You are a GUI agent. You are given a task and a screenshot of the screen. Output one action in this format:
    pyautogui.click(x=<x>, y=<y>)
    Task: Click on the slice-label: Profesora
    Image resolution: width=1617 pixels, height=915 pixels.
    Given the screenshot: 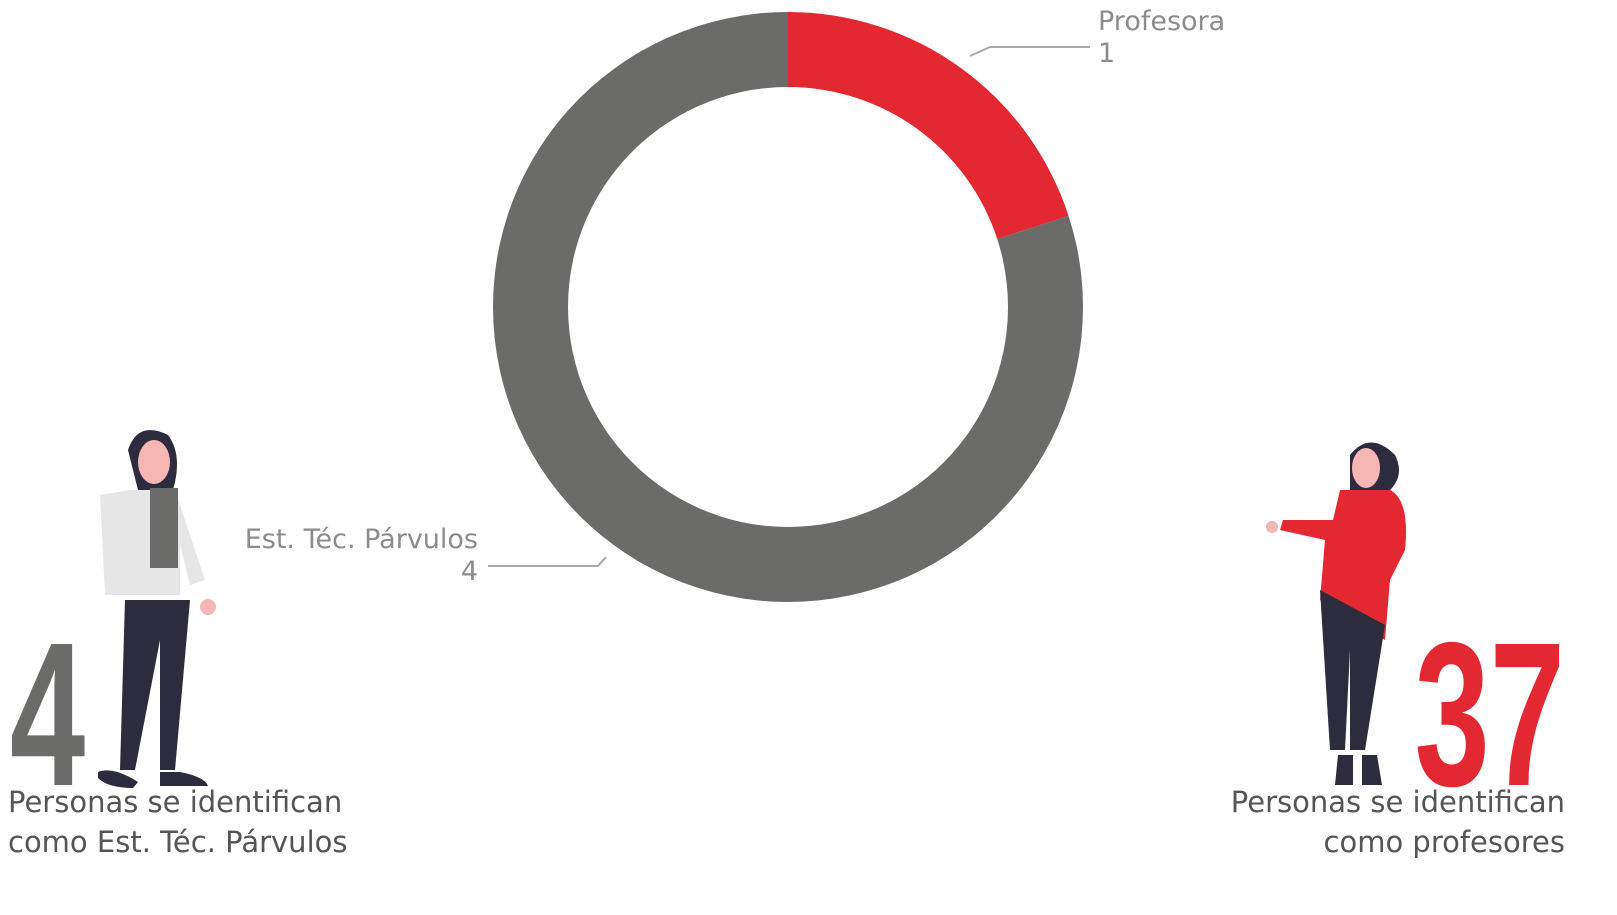 What is the action you would take?
    pyautogui.click(x=1161, y=21)
    